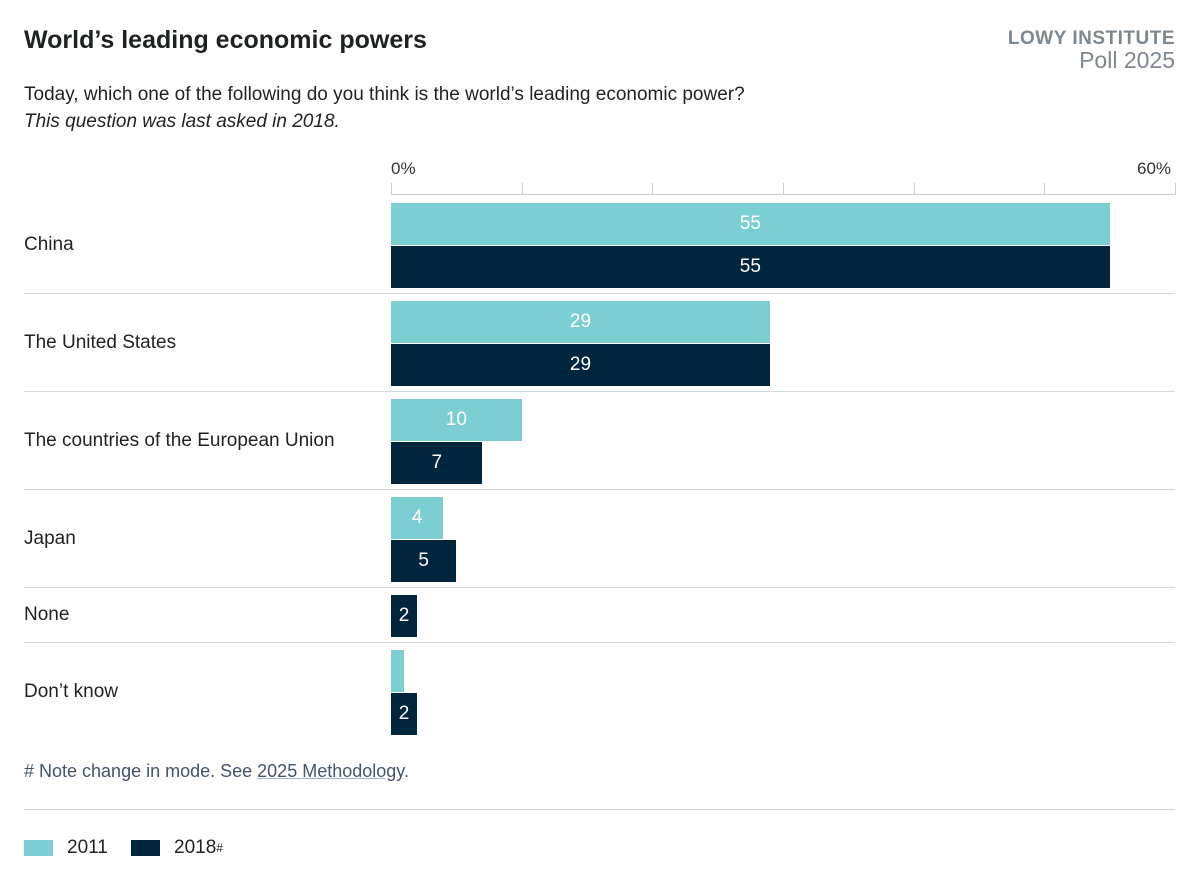  What do you see at coordinates (50, 538) in the screenshot?
I see `category-label: Japan` at bounding box center [50, 538].